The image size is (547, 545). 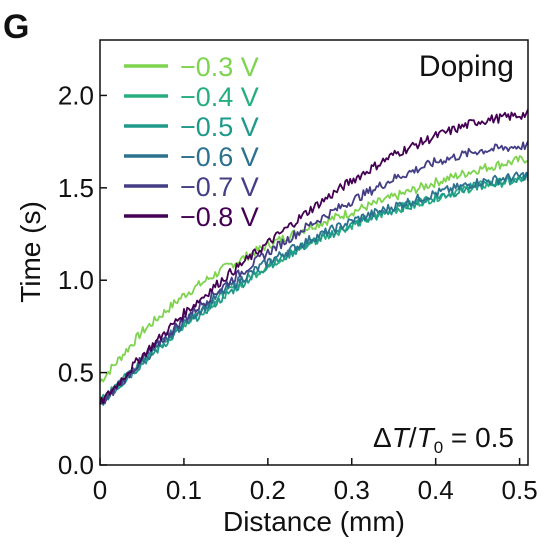 What do you see at coordinates (314, 521) in the screenshot?
I see `x-axis-label: Distance (mm)` at bounding box center [314, 521].